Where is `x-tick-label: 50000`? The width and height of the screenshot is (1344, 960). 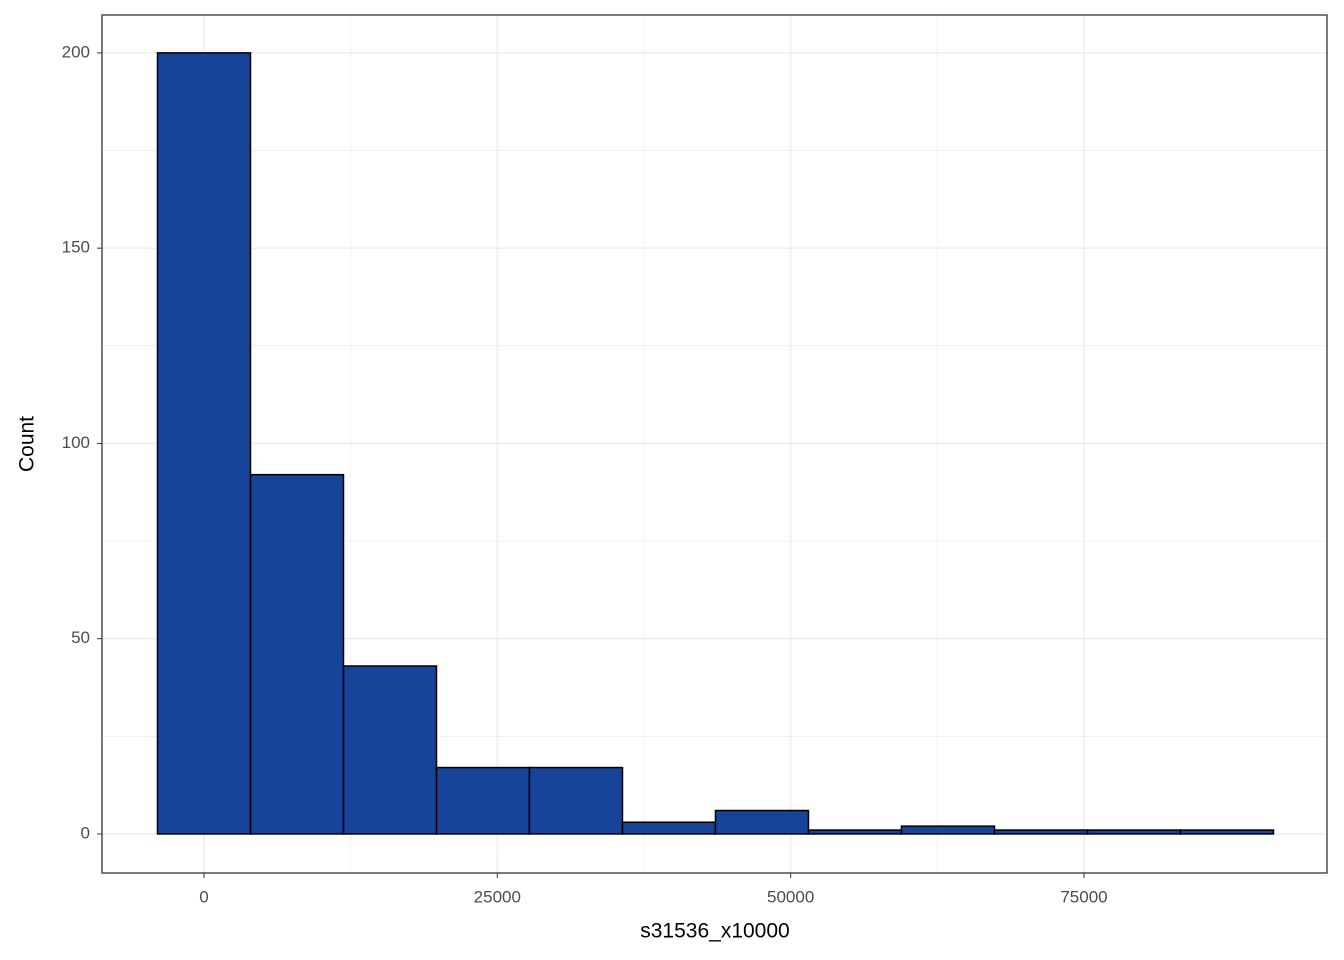 x-tick-label: 50000 is located at coordinates (790, 896).